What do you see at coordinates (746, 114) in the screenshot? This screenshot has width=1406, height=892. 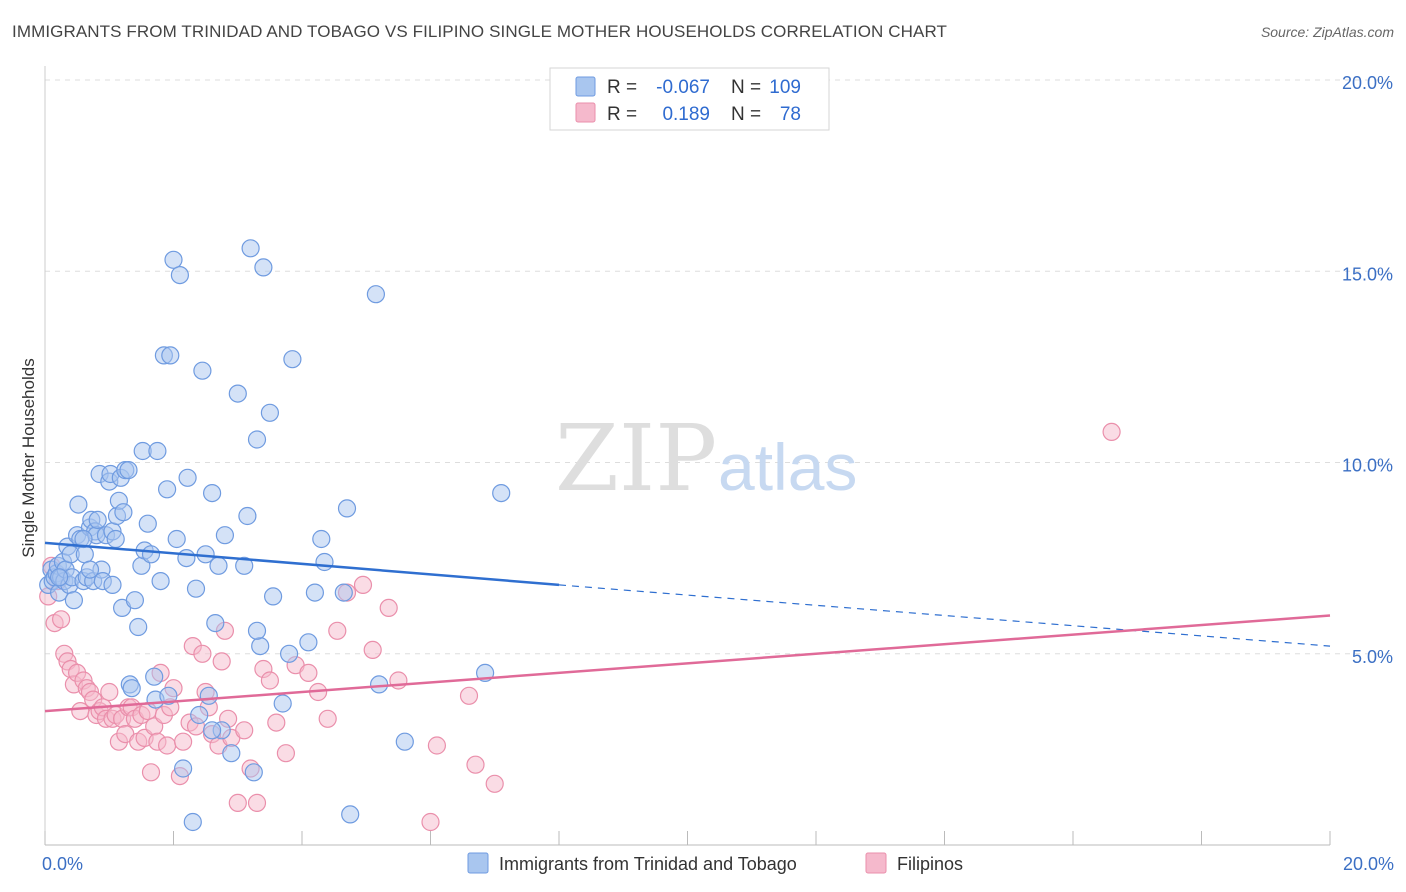 I see `legend-n-label-pink: N =` at bounding box center [746, 114].